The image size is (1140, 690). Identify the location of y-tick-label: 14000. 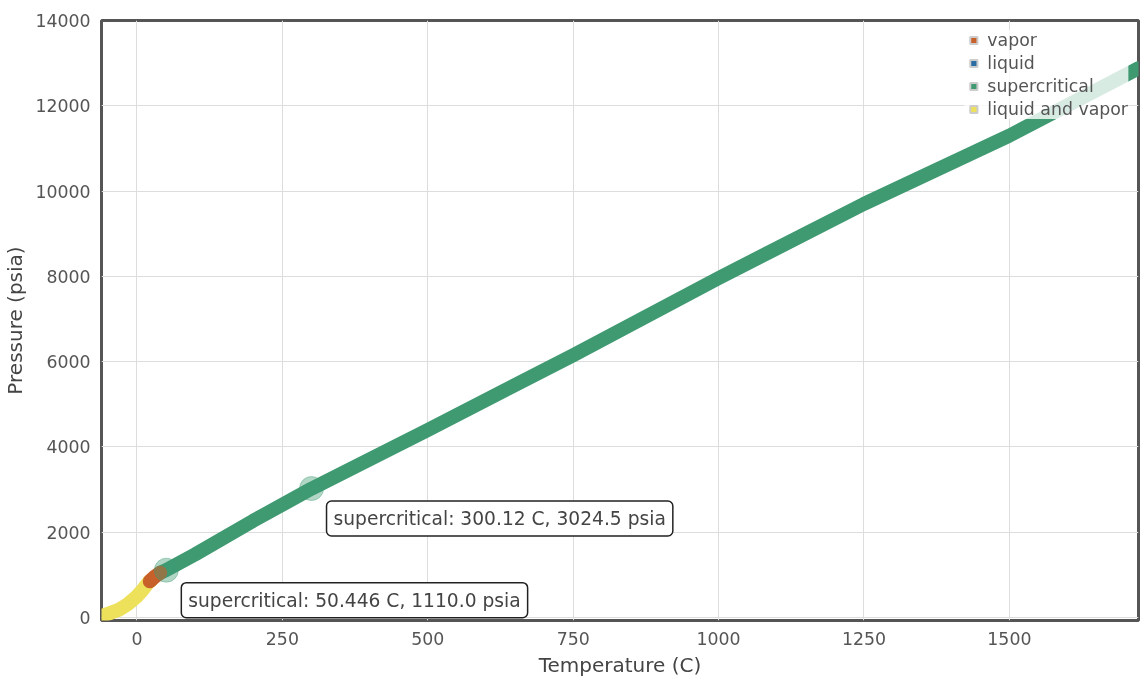
(63, 21).